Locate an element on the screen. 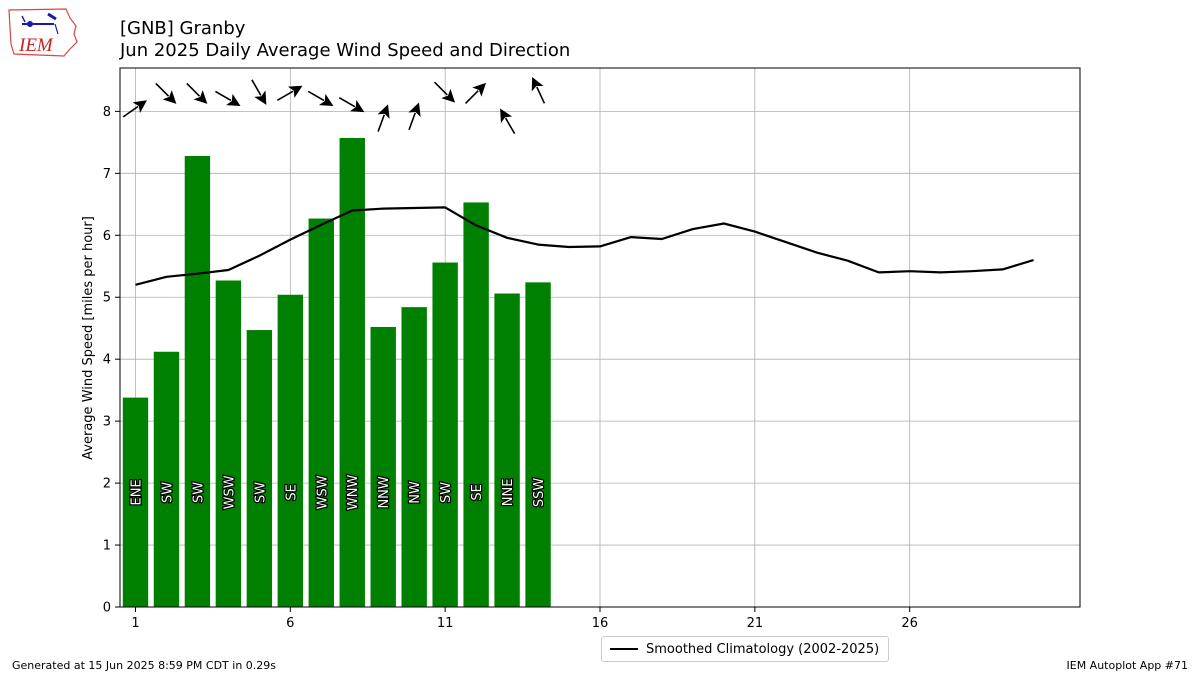 Image resolution: width=1200 pixels, height=675 pixels. y-tick-label: 2 is located at coordinates (107, 484).